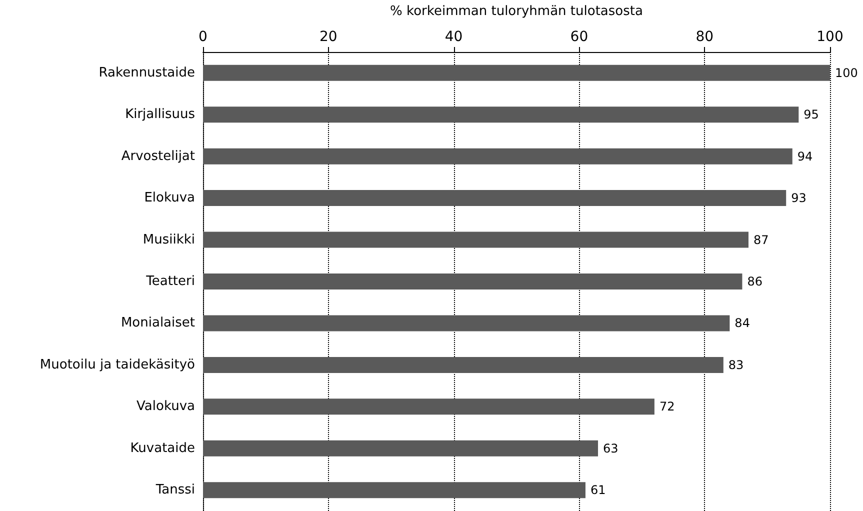 This screenshot has height=511, width=863. I want to click on y-tick-label: Teatteri, so click(170, 281).